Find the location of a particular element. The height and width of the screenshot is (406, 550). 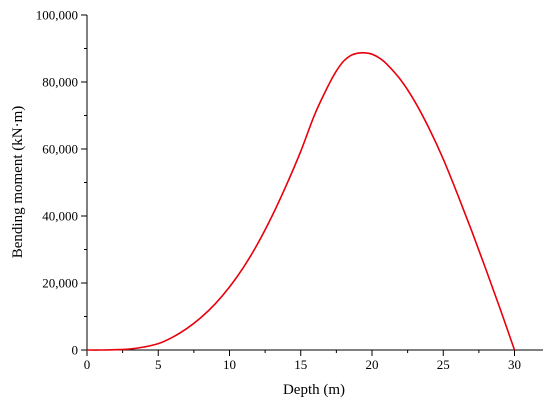

x-tick-label: 15 is located at coordinates (300, 364).